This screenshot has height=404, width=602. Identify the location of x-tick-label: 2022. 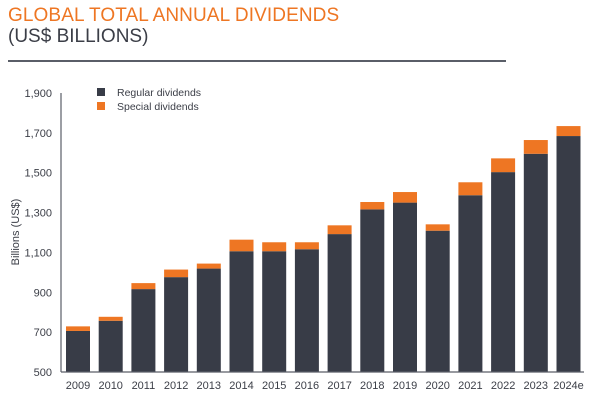
(503, 386).